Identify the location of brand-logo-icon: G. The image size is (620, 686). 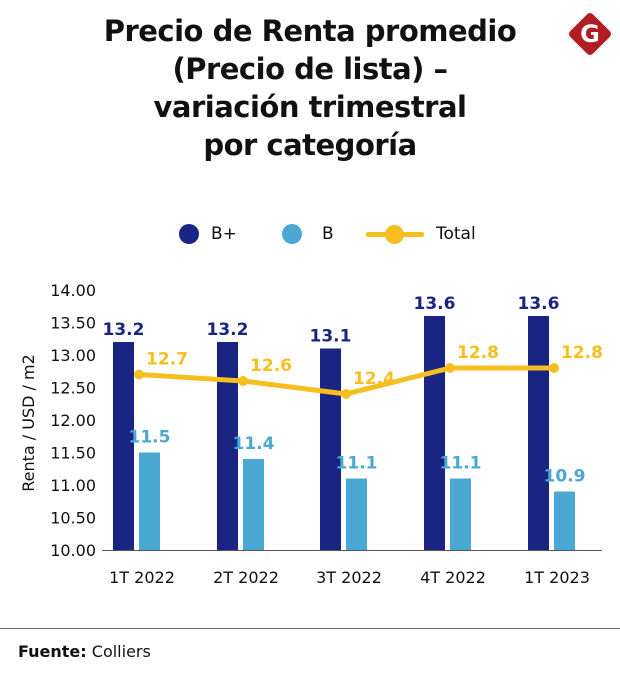
(590, 34).